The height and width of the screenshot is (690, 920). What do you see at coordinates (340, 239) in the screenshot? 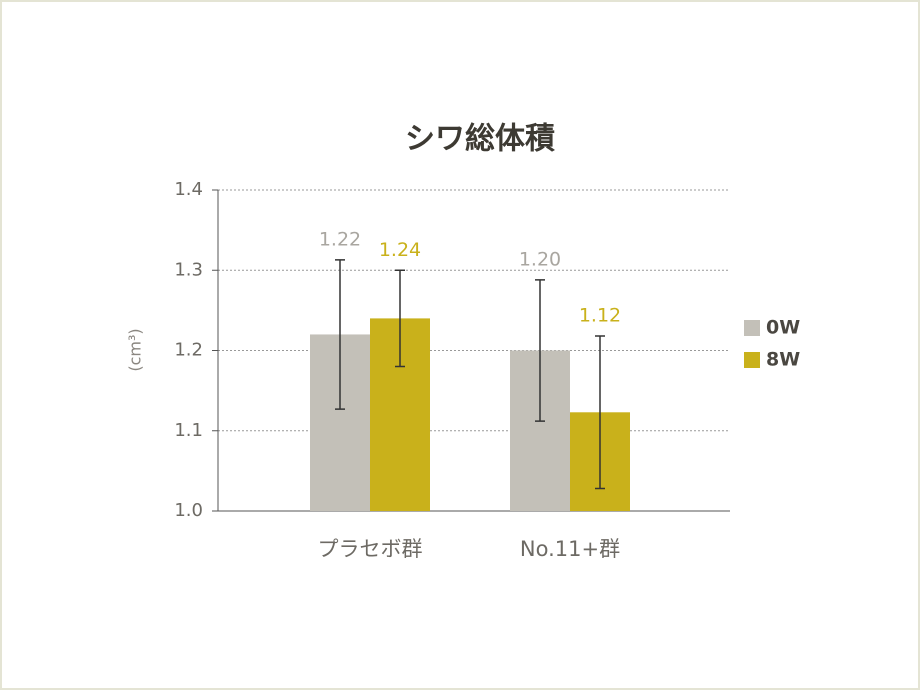
I see `value-label: 1.22` at bounding box center [340, 239].